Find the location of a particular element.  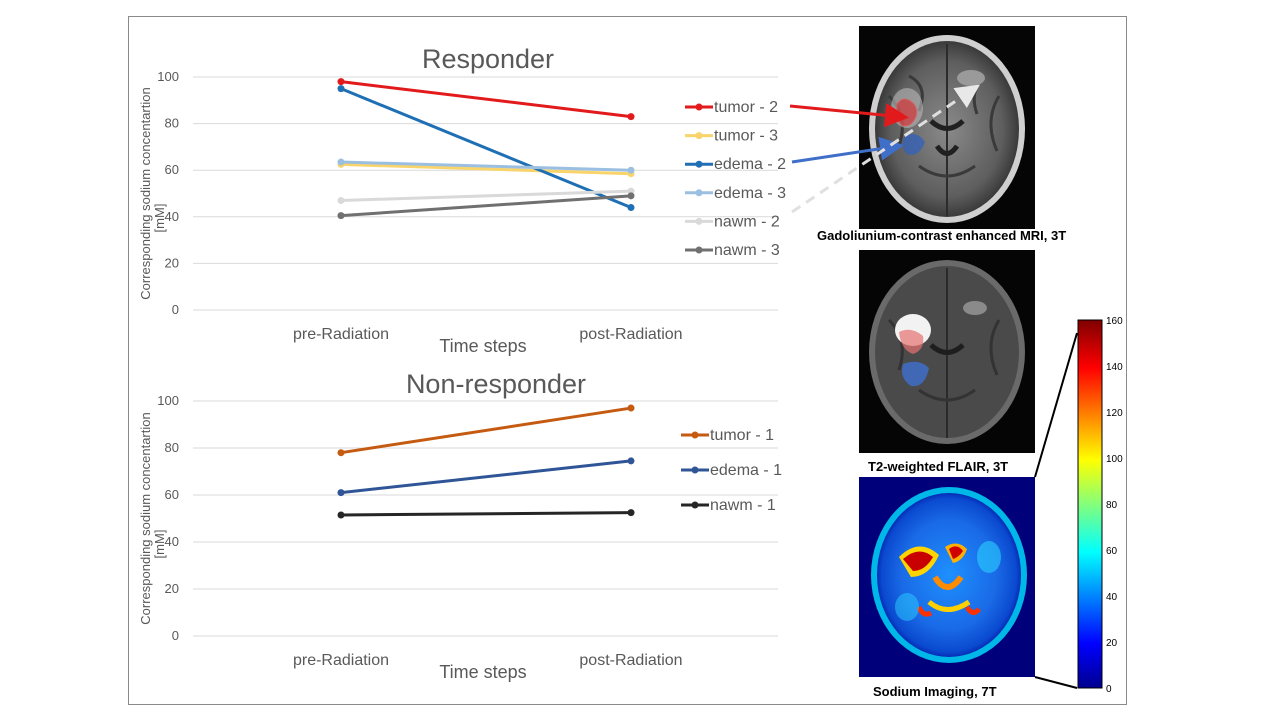

legend-label: edema - 2 is located at coordinates (750, 164).